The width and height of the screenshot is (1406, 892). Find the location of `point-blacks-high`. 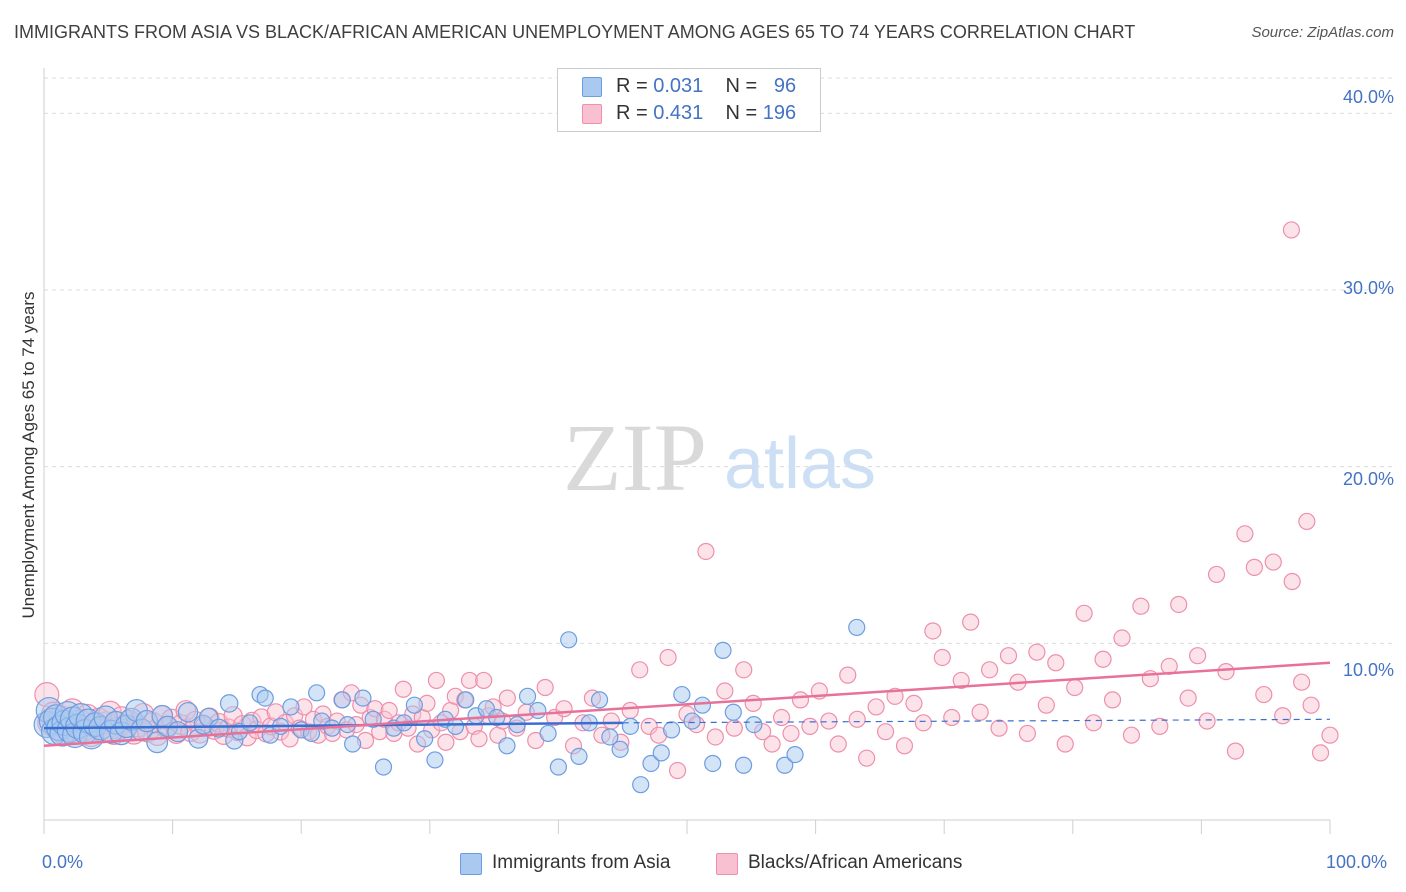

point-blacks-high is located at coordinates (1307, 521).